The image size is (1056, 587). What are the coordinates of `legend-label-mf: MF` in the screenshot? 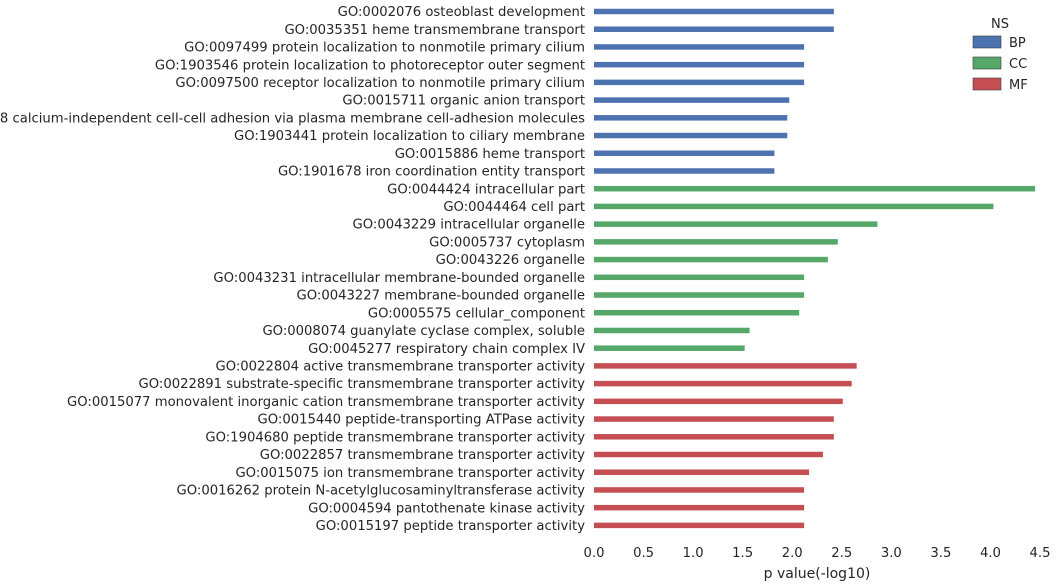 It's located at (1018, 85).